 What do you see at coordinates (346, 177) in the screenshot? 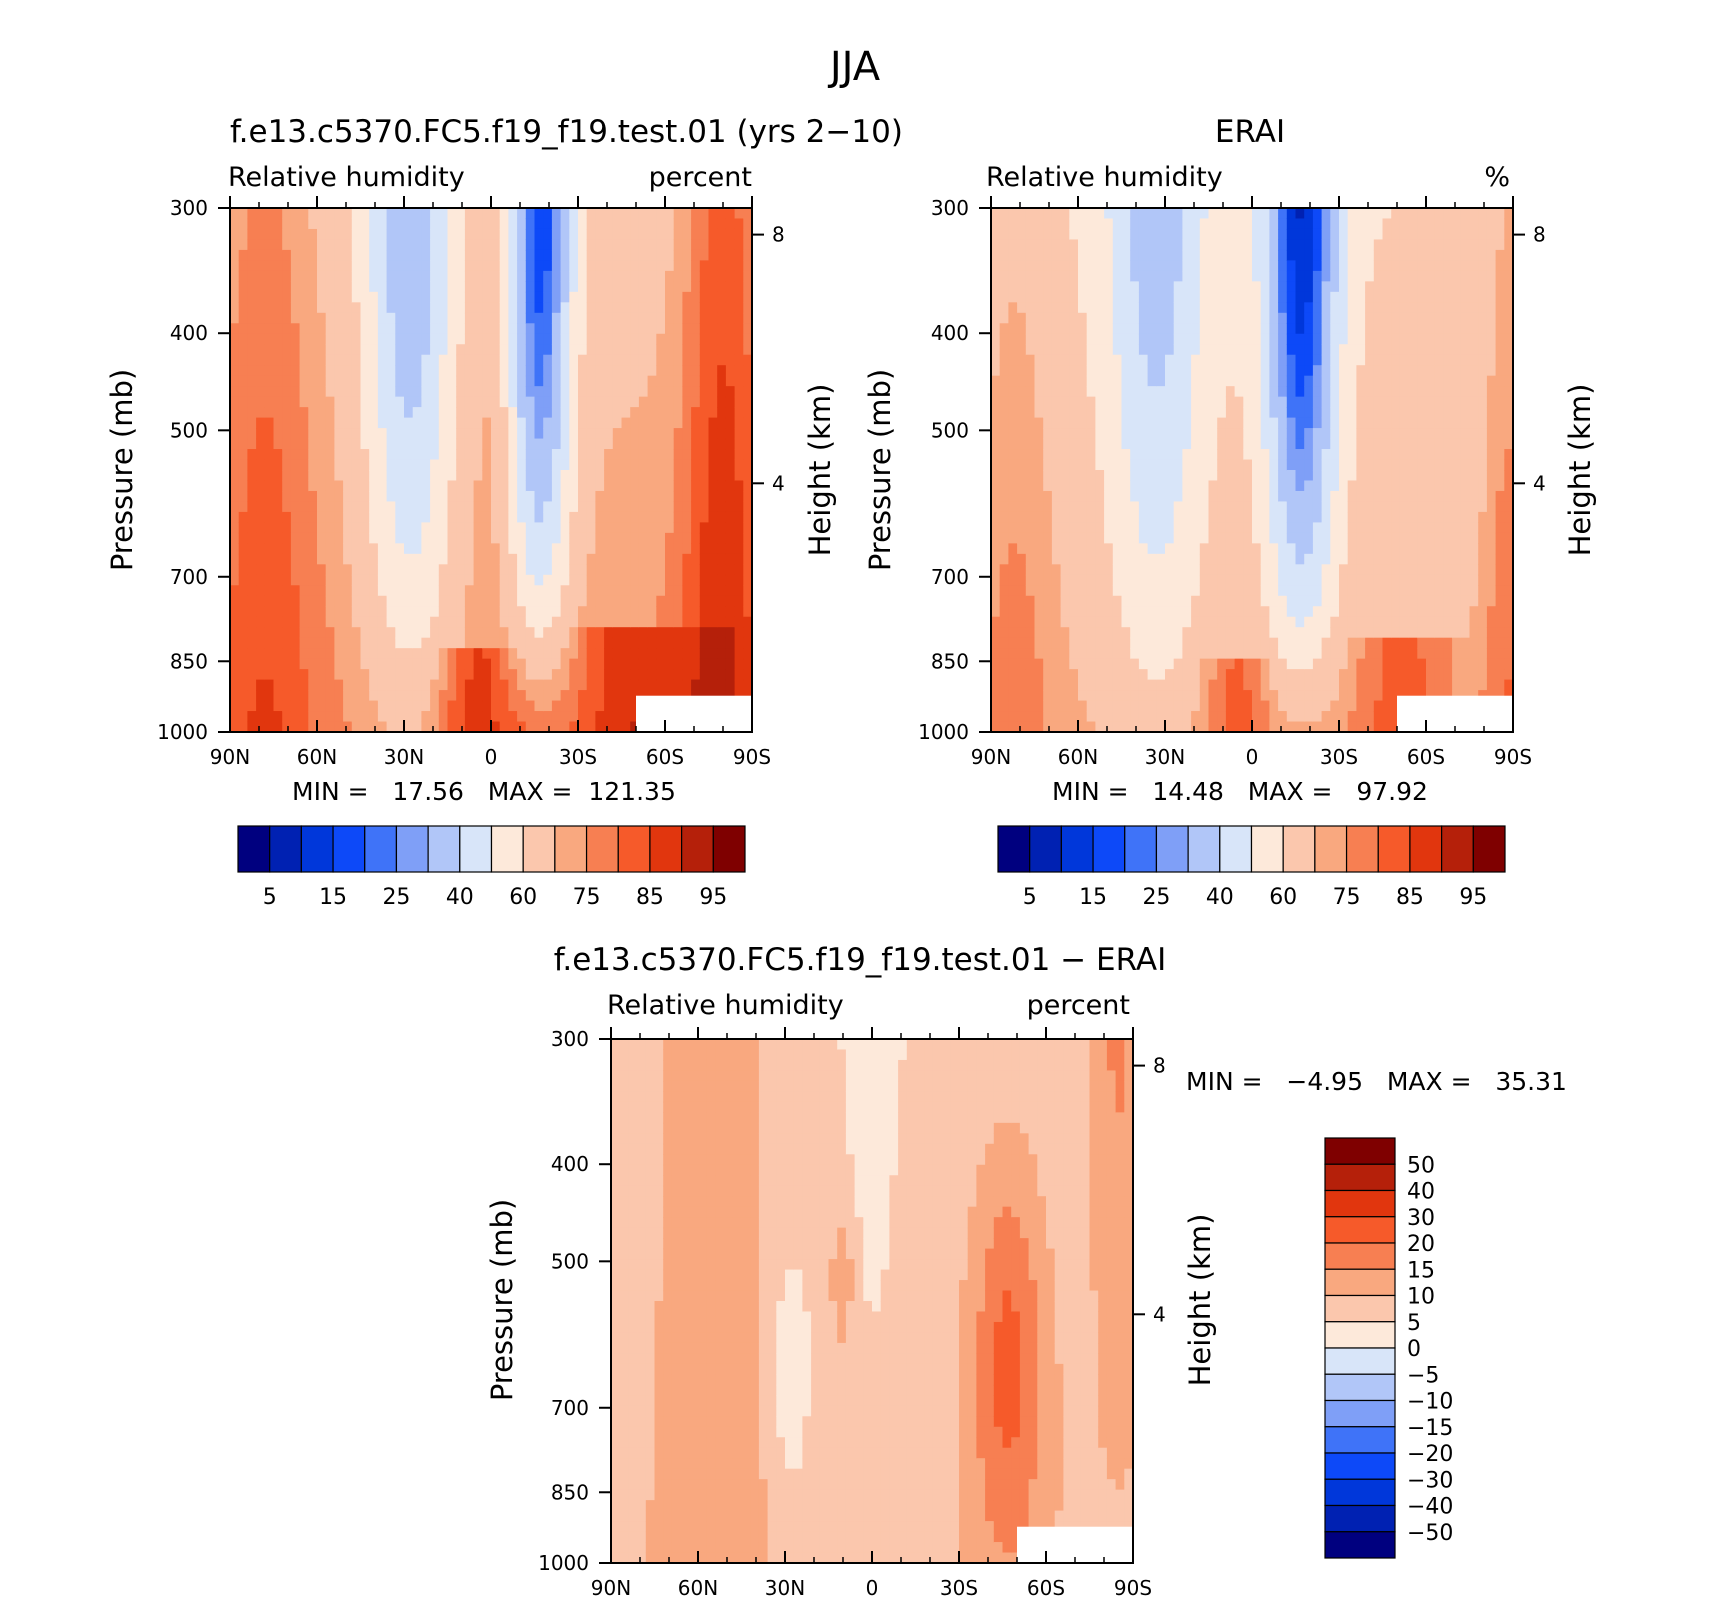
I see `model-left-label: Relative humidity` at bounding box center [346, 177].